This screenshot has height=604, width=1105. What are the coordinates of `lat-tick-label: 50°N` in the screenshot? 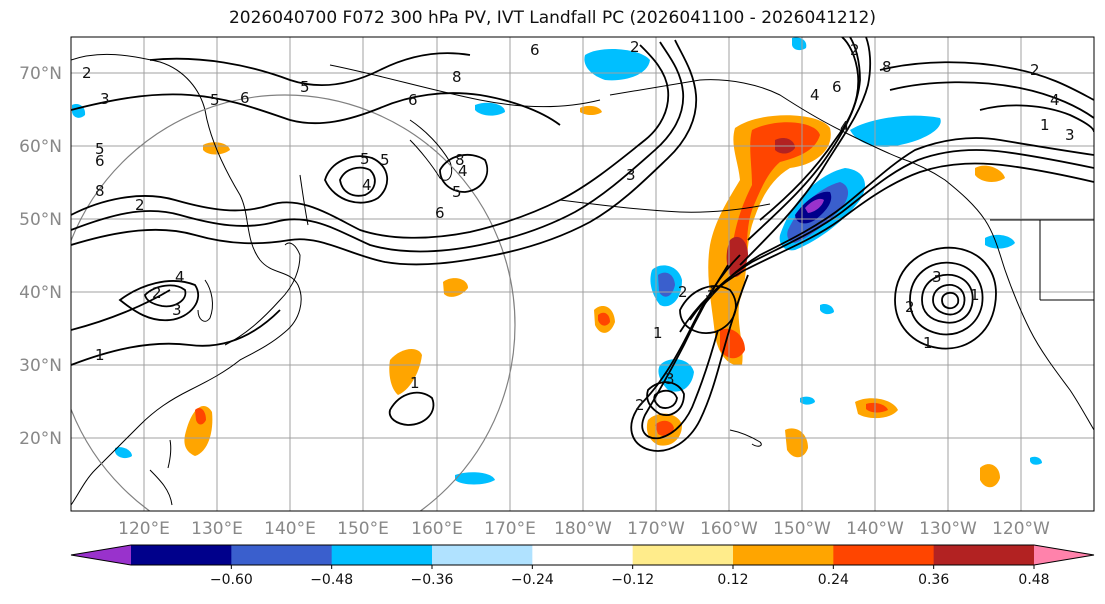 It's located at (40, 220).